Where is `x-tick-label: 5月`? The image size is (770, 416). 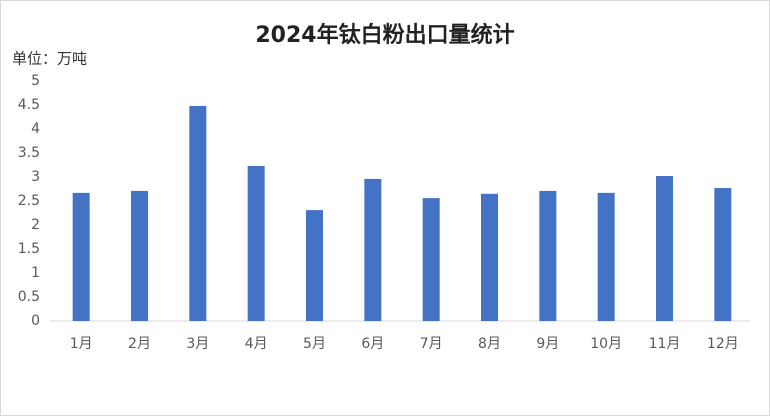
x-tick-label: 5月 is located at coordinates (314, 344).